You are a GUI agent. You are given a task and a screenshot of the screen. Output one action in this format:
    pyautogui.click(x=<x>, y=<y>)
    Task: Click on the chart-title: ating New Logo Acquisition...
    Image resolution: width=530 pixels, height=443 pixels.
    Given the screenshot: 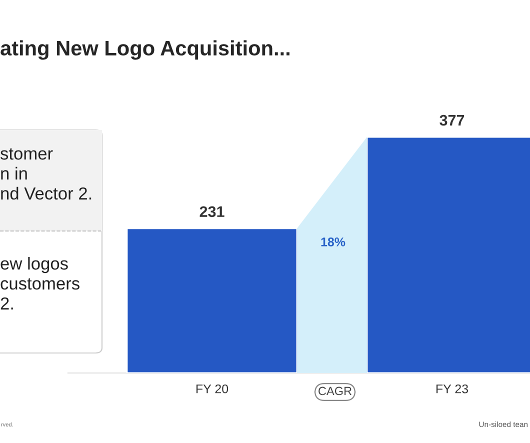 What is the action you would take?
    pyautogui.click(x=145, y=50)
    